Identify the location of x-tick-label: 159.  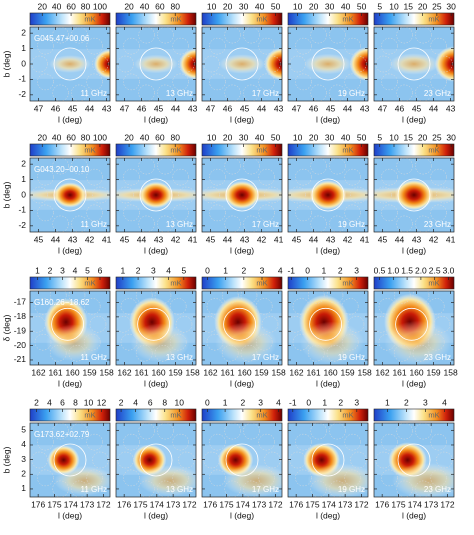
(433, 372).